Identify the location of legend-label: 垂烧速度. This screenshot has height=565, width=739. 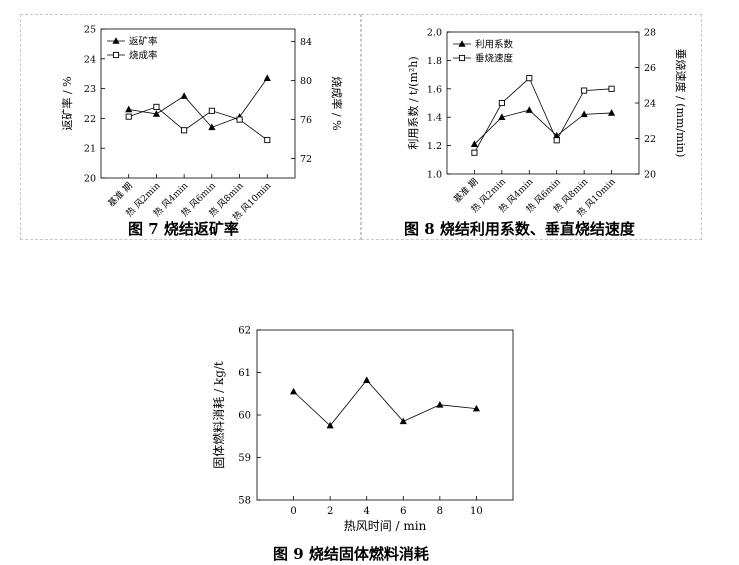
(494, 59).